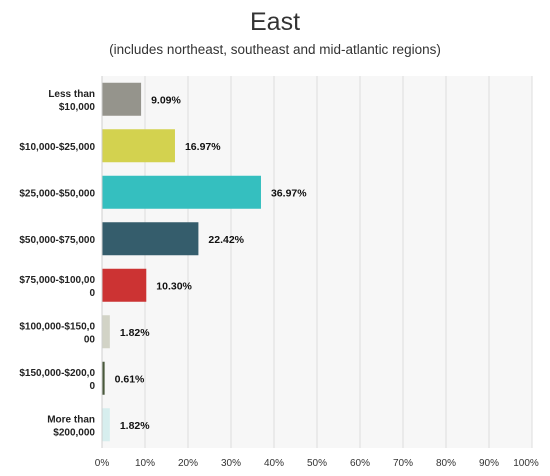 Image resolution: width=550 pixels, height=476 pixels. I want to click on category-label: $100,000-$150,0 00, so click(57, 333).